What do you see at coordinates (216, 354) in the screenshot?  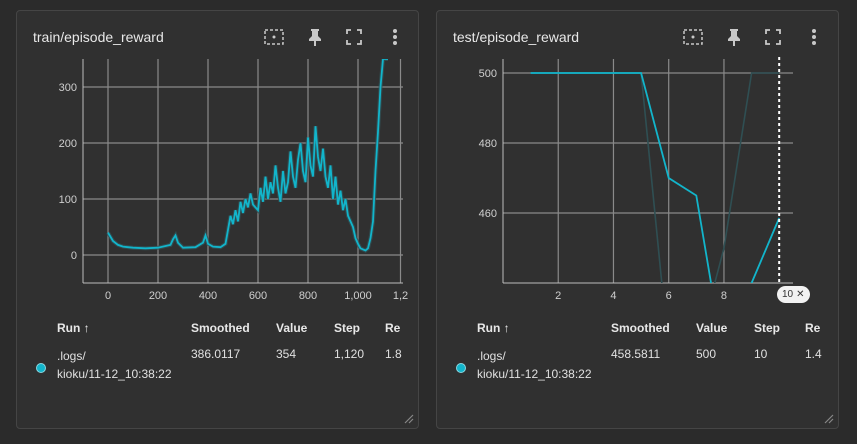 I see `cell-smoothed: 386.0117` at bounding box center [216, 354].